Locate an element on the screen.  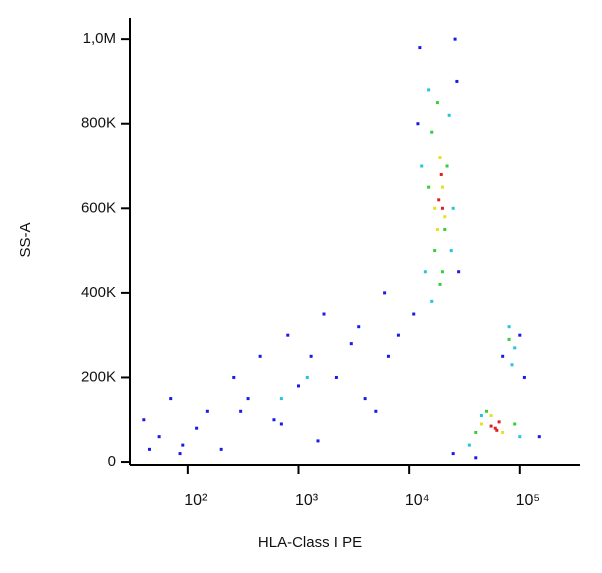
y-axis-label: SS-A is located at coordinates (25, 239).